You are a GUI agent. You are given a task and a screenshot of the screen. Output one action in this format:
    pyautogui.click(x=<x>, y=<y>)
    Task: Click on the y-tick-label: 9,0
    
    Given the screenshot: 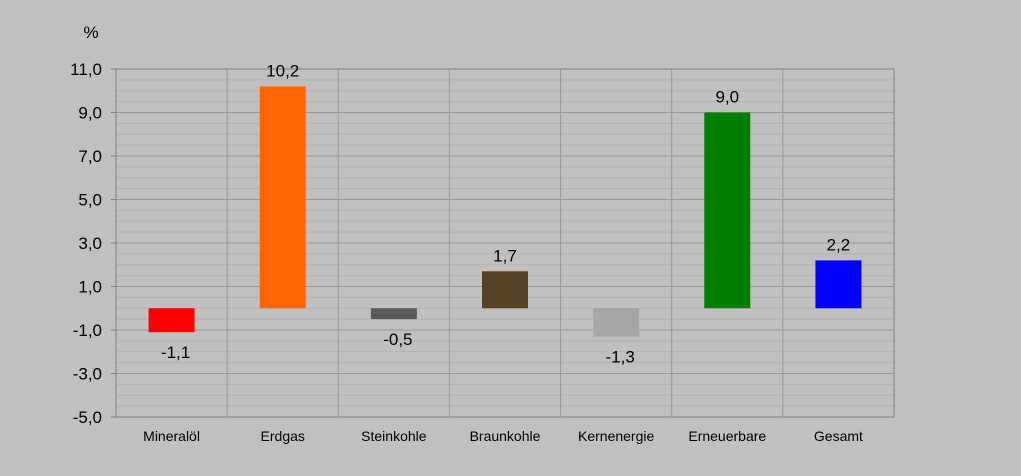 What is the action you would take?
    pyautogui.click(x=90, y=113)
    